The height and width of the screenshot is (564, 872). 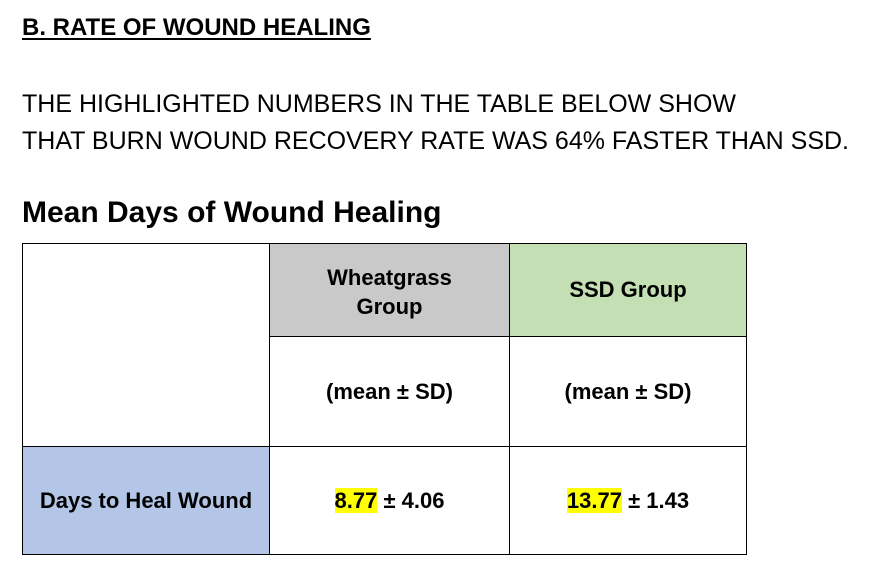 What do you see at coordinates (146, 500) in the screenshot?
I see `row-label-days-to-heal: Days to Heal Wound` at bounding box center [146, 500].